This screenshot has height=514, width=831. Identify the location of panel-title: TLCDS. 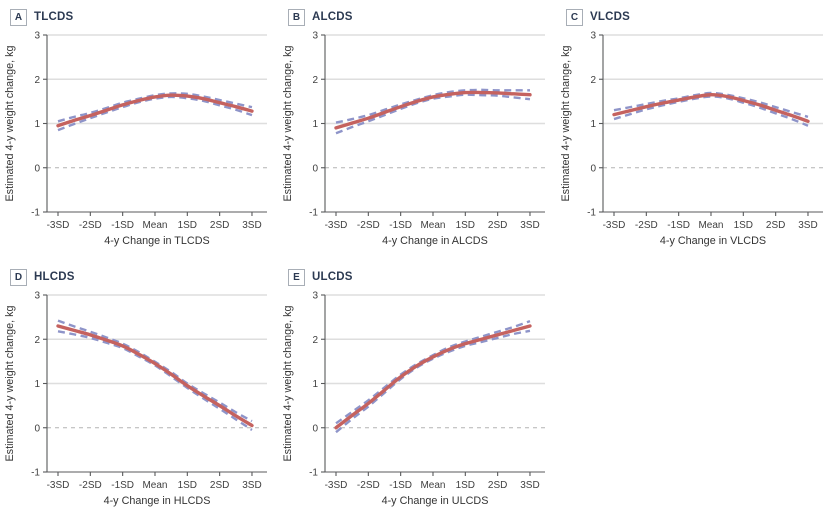
(54, 17).